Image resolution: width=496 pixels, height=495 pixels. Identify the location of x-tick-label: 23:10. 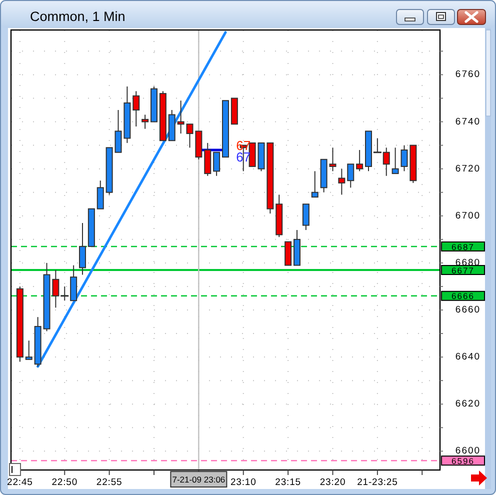
(243, 482).